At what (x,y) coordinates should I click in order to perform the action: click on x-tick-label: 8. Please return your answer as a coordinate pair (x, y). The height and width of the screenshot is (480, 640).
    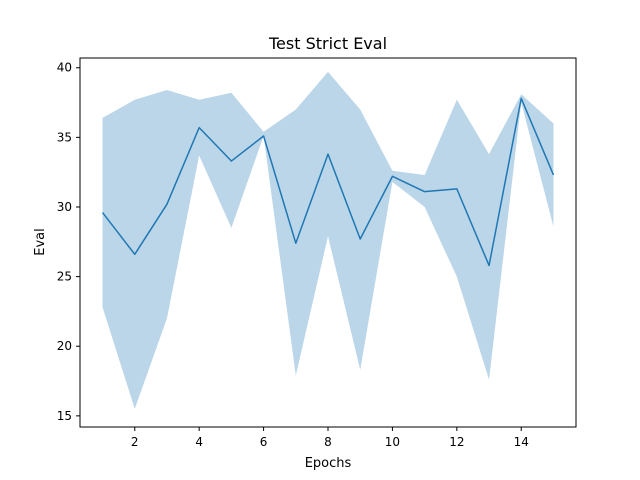
    Looking at the image, I should click on (328, 442).